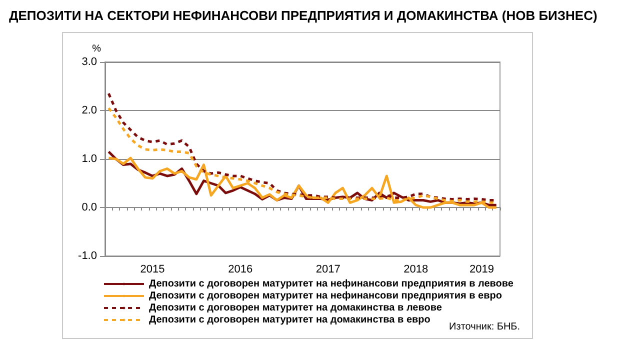  I want to click on legend-label: Депозити с договорен матуритет на домакинства в левове, so click(295, 308).